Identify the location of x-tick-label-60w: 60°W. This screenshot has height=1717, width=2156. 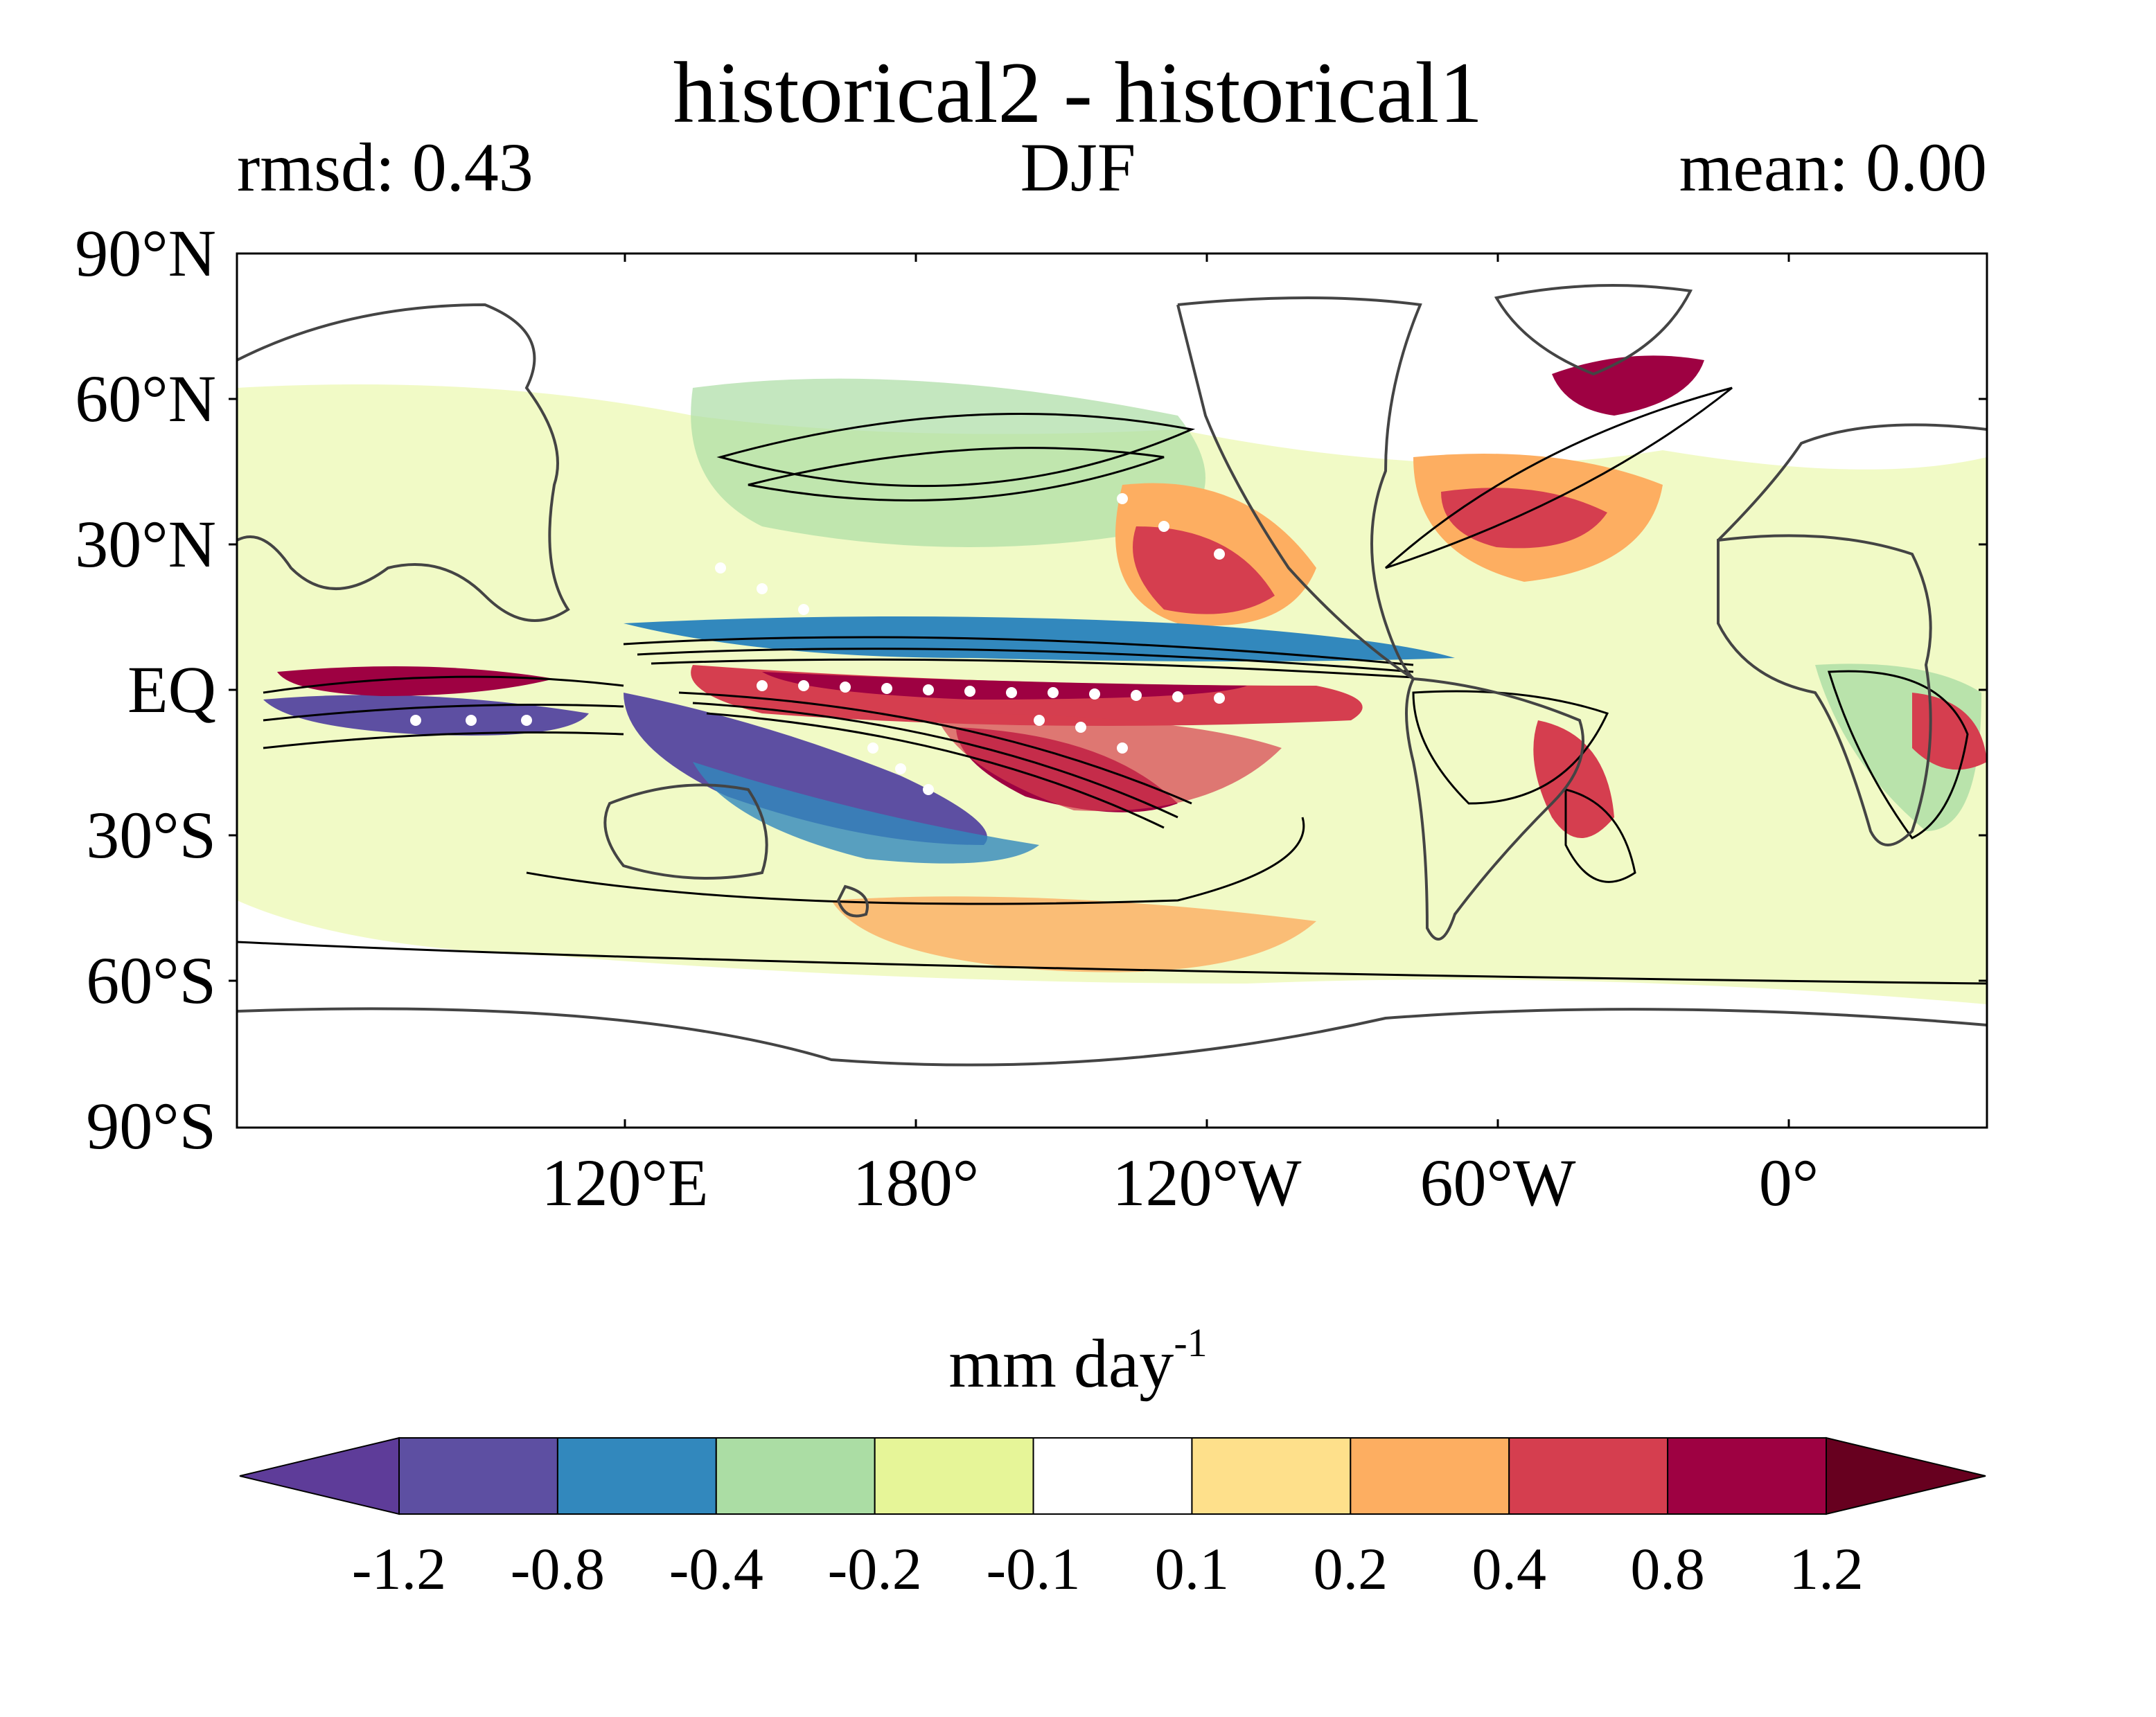
(1498, 1183).